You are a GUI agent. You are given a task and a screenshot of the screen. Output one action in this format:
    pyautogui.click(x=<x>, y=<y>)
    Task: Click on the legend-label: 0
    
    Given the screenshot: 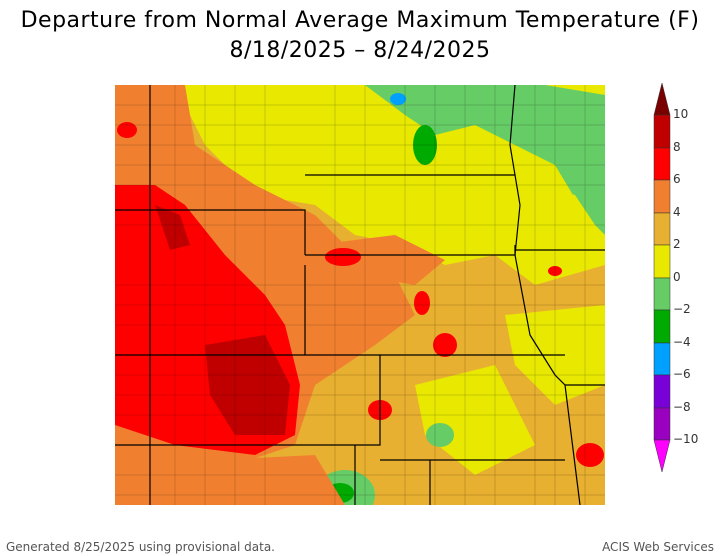 What is the action you would take?
    pyautogui.click(x=677, y=277)
    